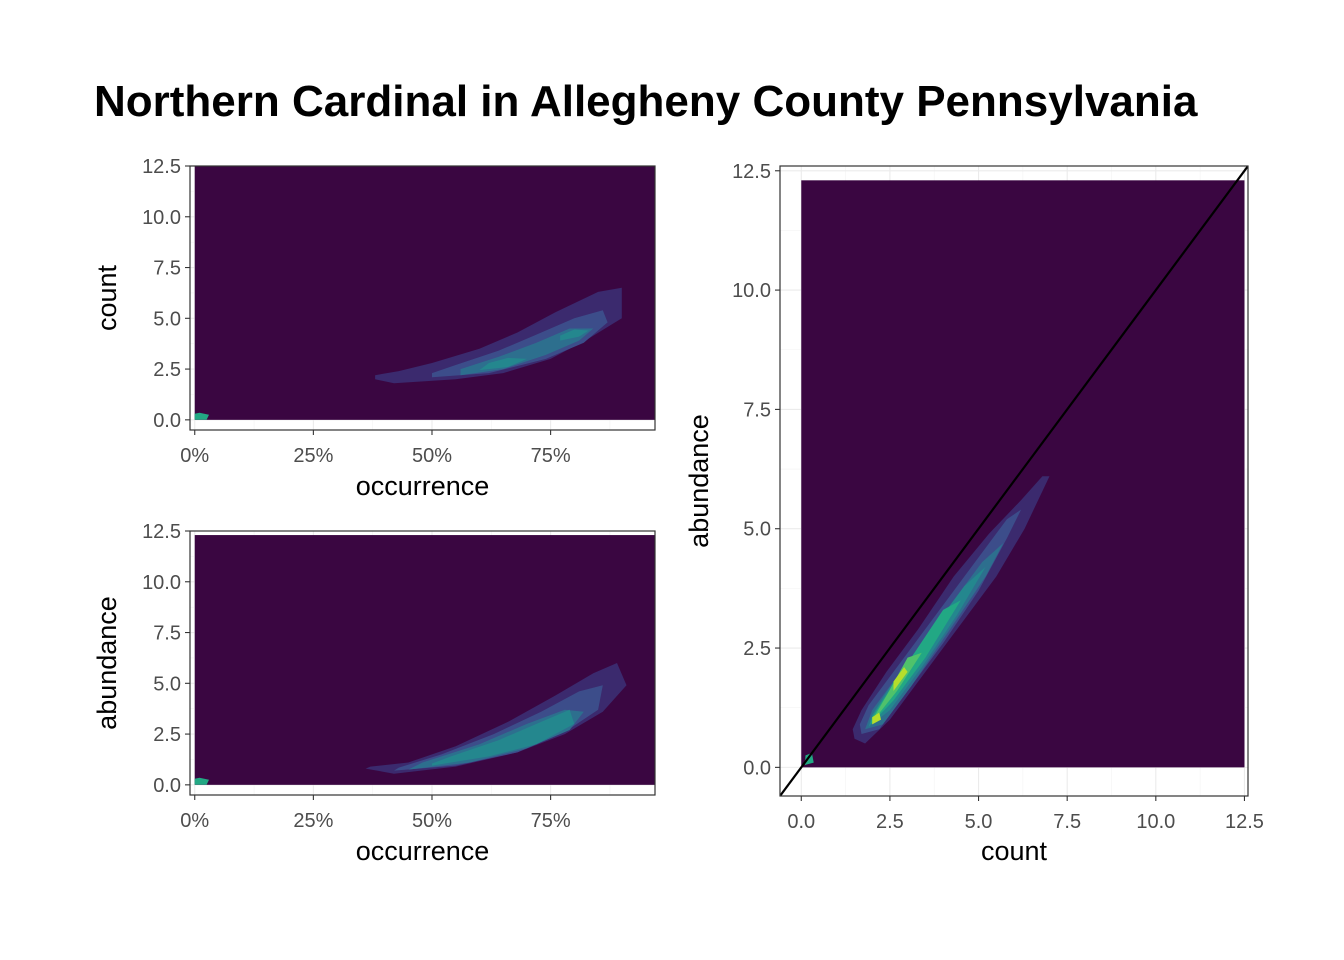  What do you see at coordinates (979, 822) in the screenshot?
I see `x-tick-label: 5.0` at bounding box center [979, 822].